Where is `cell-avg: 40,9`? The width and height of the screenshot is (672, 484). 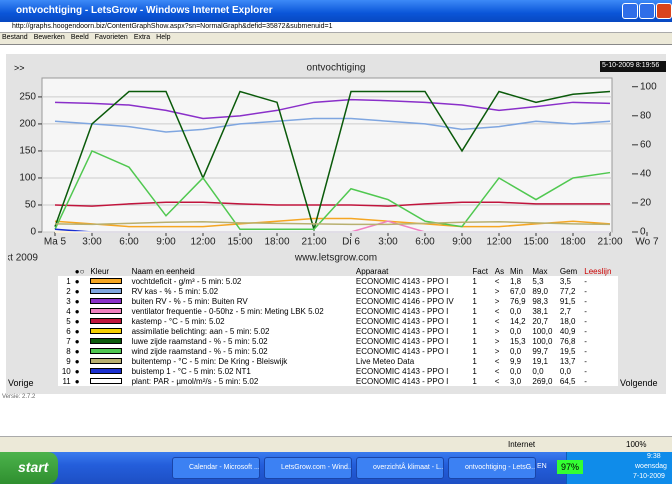
cell-avg: 40,9 is located at coordinates (567, 331).